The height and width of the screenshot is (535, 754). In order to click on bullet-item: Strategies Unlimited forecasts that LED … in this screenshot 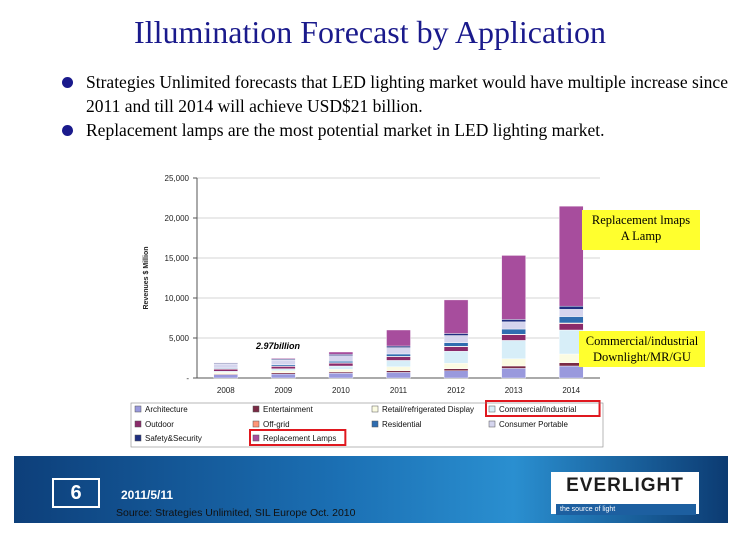, I will do `click(393, 94)`.